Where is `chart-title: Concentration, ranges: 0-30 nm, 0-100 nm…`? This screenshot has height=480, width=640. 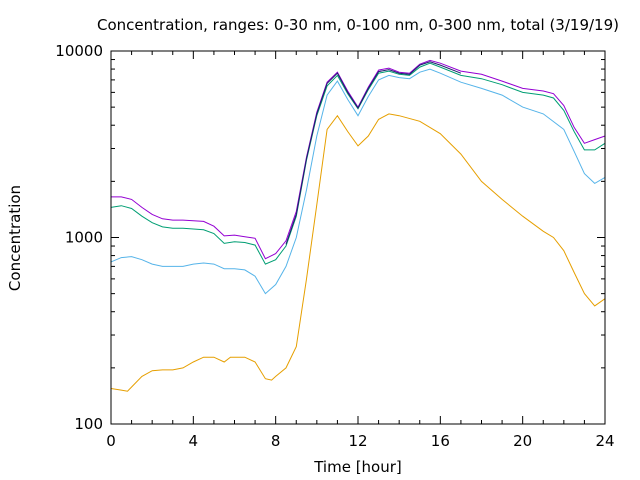 chart-title: Concentration, ranges: 0-30 nm, 0-100 nm… is located at coordinates (358, 25).